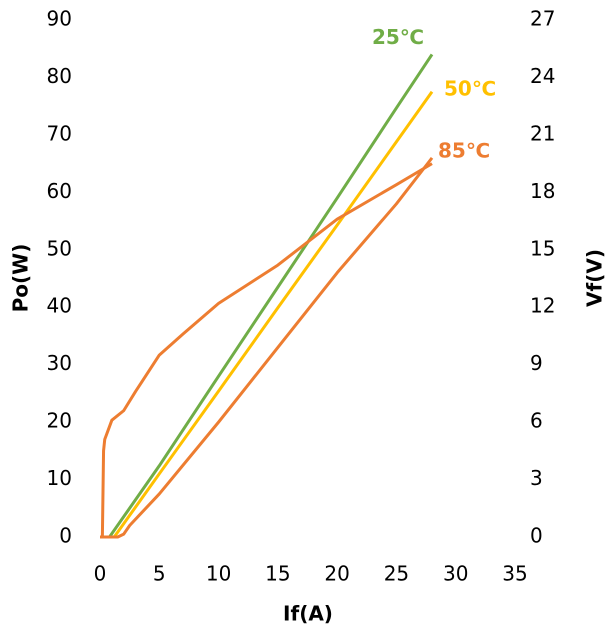  Describe the element at coordinates (59, 191) in the screenshot. I see `y-tick-label: 60` at that location.